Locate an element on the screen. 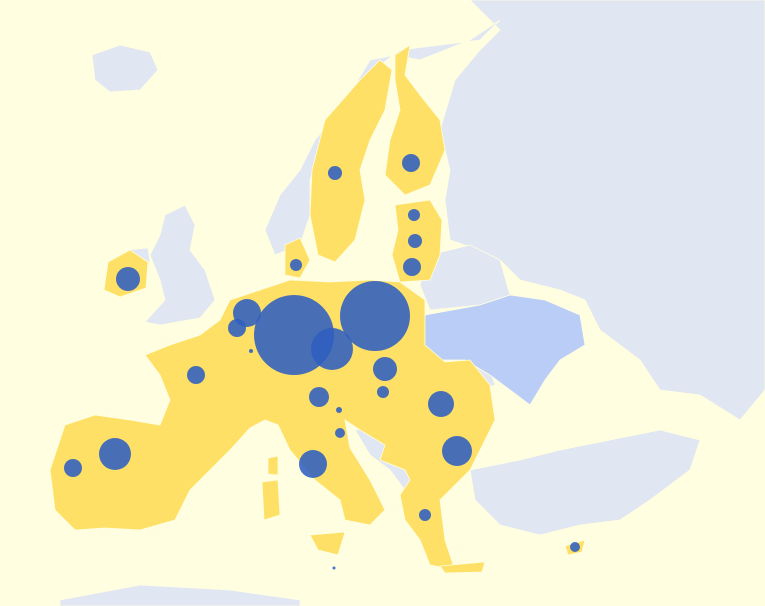 The height and width of the screenshot is (606, 765). ukraine is located at coordinates (502, 350).